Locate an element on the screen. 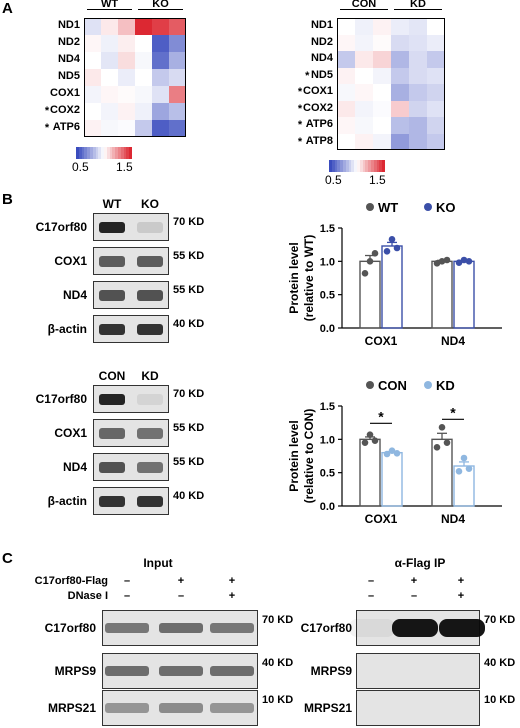  chart-con-kd-y-tick-label: 0.5 is located at coordinates (327, 474).